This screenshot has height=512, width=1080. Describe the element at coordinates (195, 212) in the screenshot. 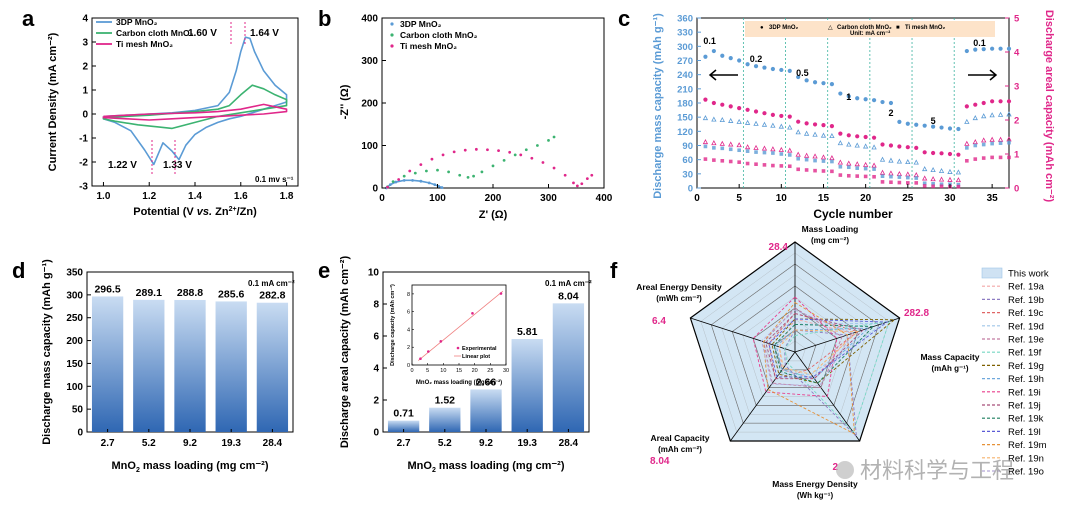

I see `xlabel-a: Potential (V vs. Zn2+/Zn)` at that location.